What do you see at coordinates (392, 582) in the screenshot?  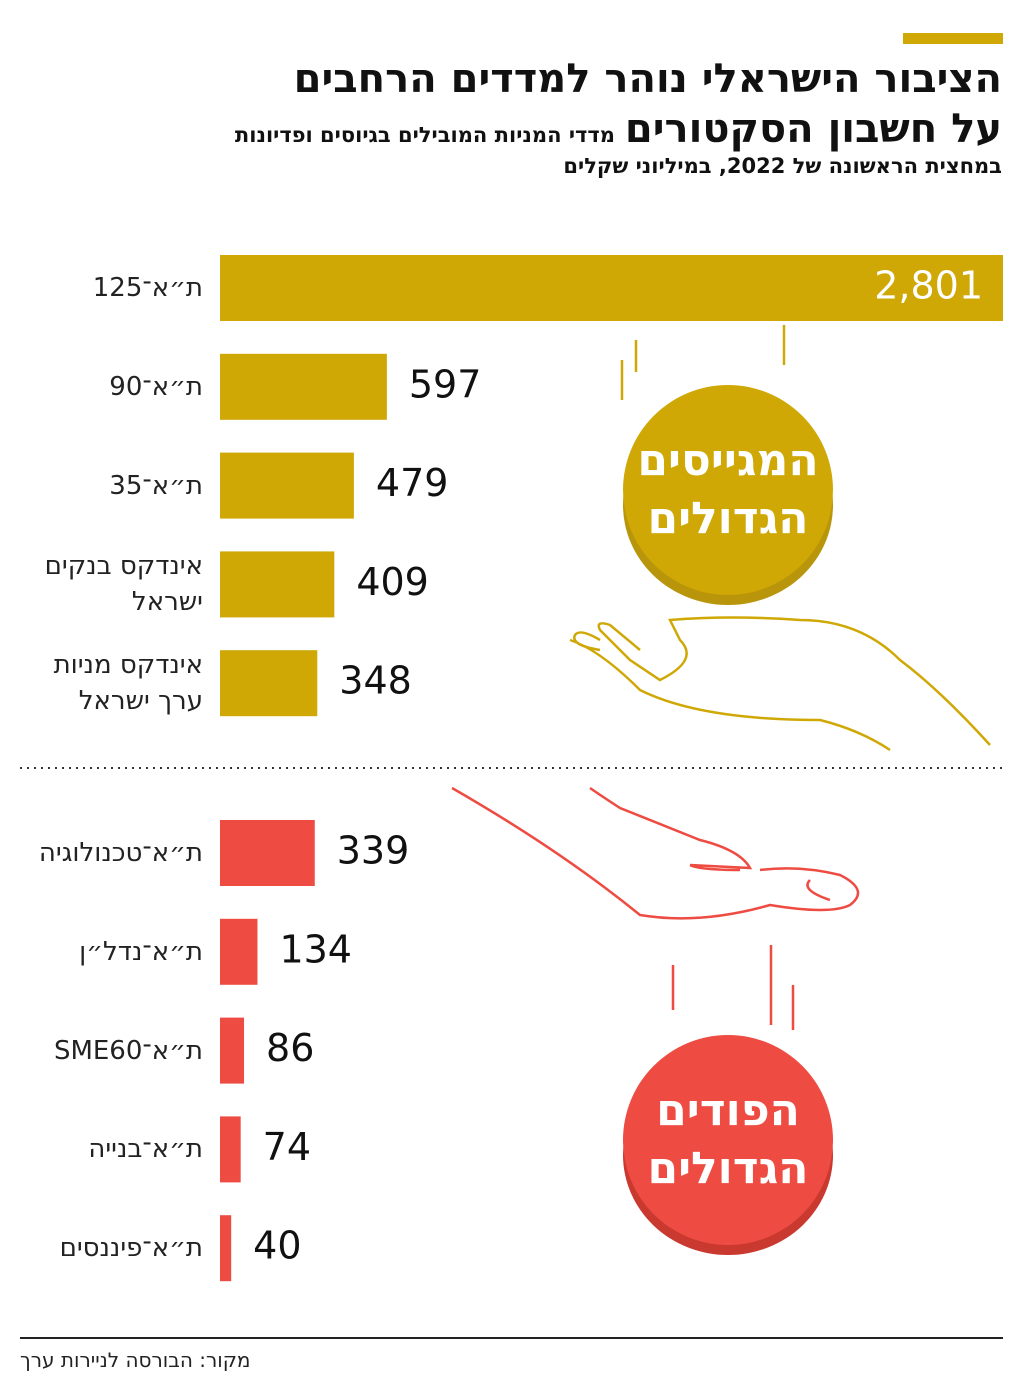 I see `value-label: 409` at bounding box center [392, 582].